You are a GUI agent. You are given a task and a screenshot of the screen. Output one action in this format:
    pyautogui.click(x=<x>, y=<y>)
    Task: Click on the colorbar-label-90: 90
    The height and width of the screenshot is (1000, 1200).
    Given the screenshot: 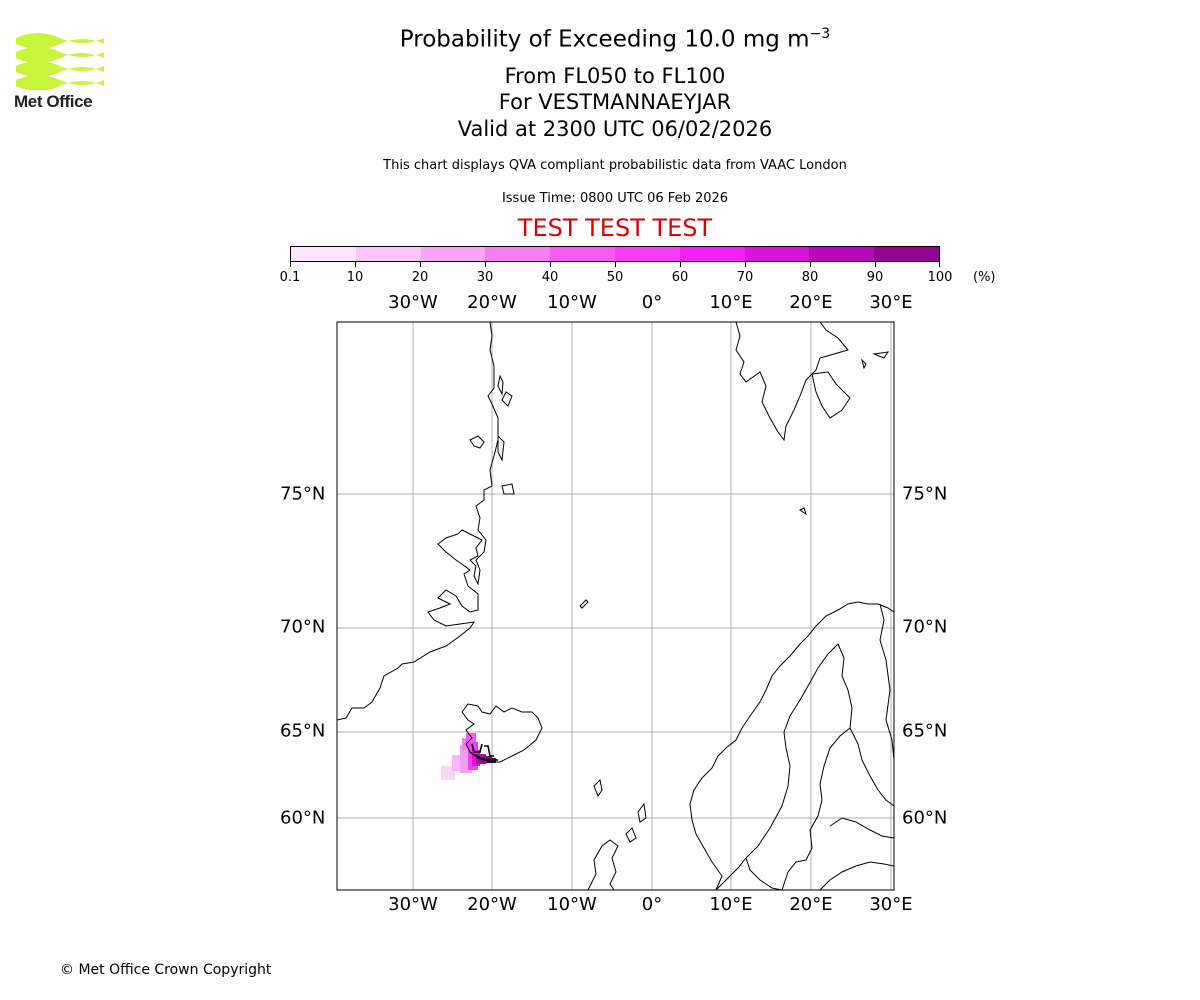 What is the action you would take?
    pyautogui.click(x=875, y=277)
    